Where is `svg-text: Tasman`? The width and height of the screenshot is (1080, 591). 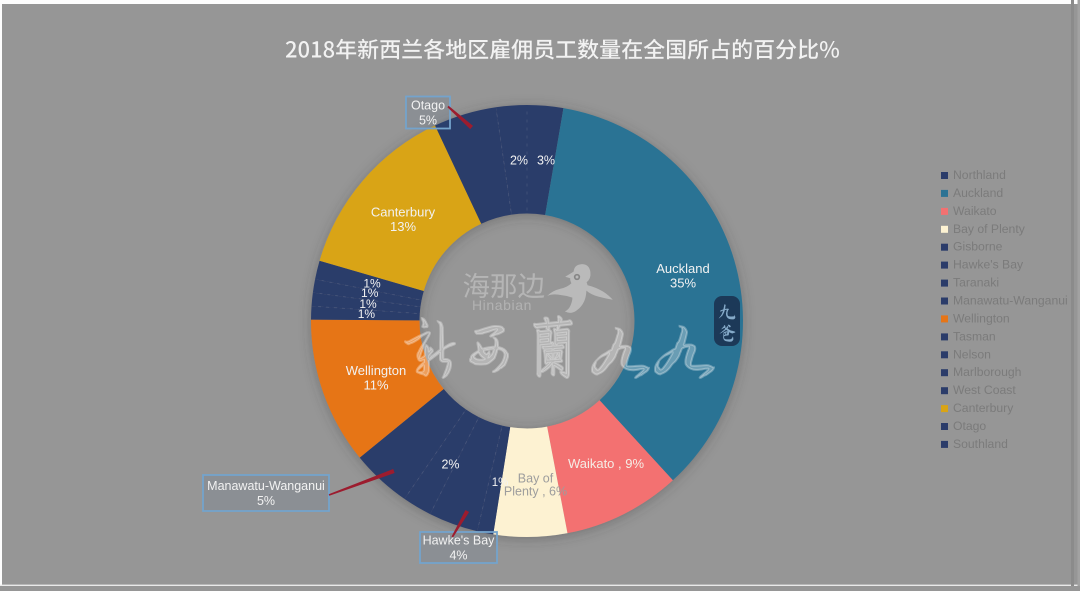 svg-text: Tasman is located at coordinates (974, 336).